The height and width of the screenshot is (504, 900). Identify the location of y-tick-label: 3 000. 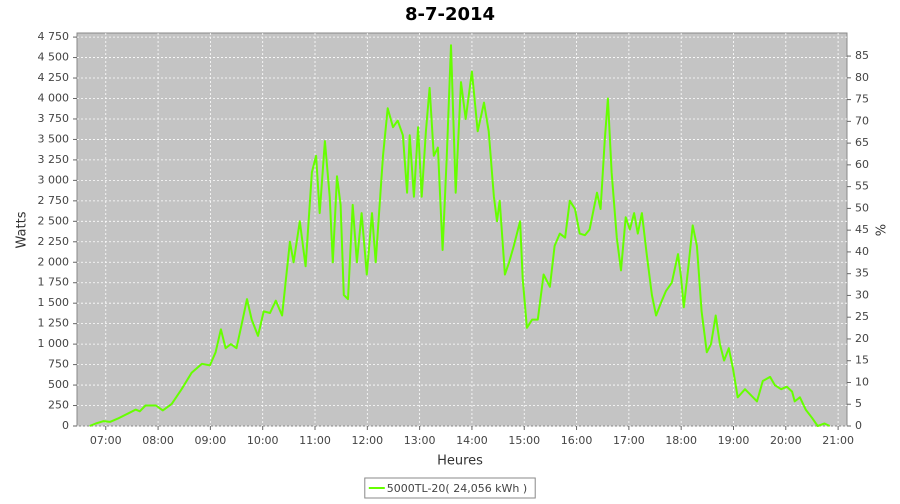
(54, 179).